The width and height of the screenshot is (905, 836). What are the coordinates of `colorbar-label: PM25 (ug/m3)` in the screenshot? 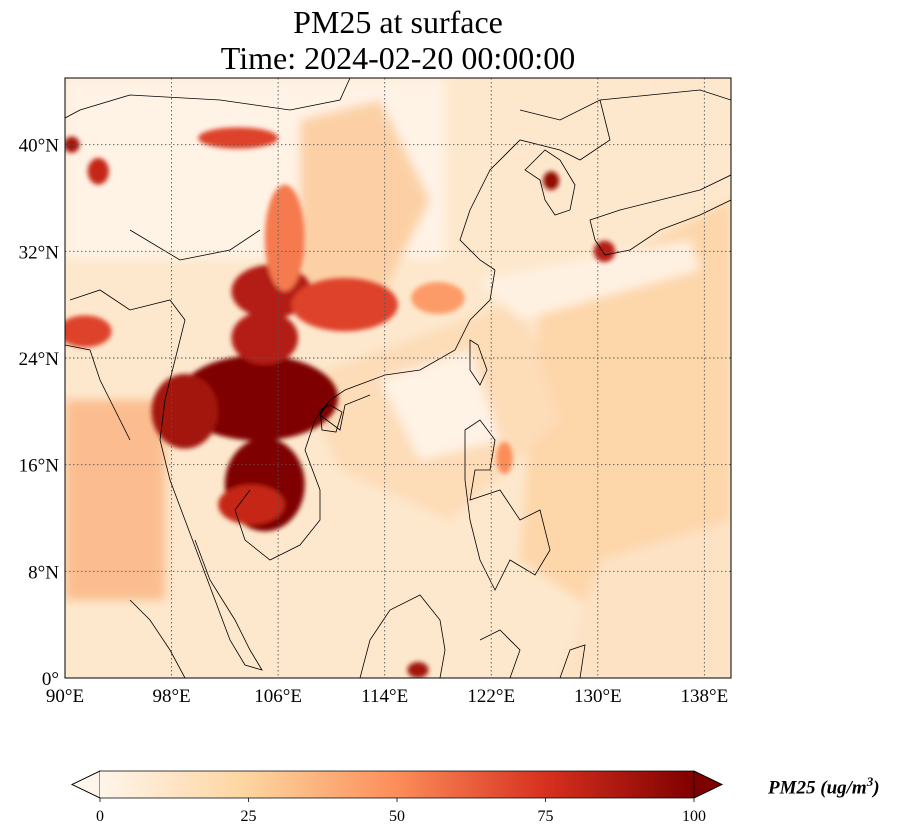 It's located at (824, 786).